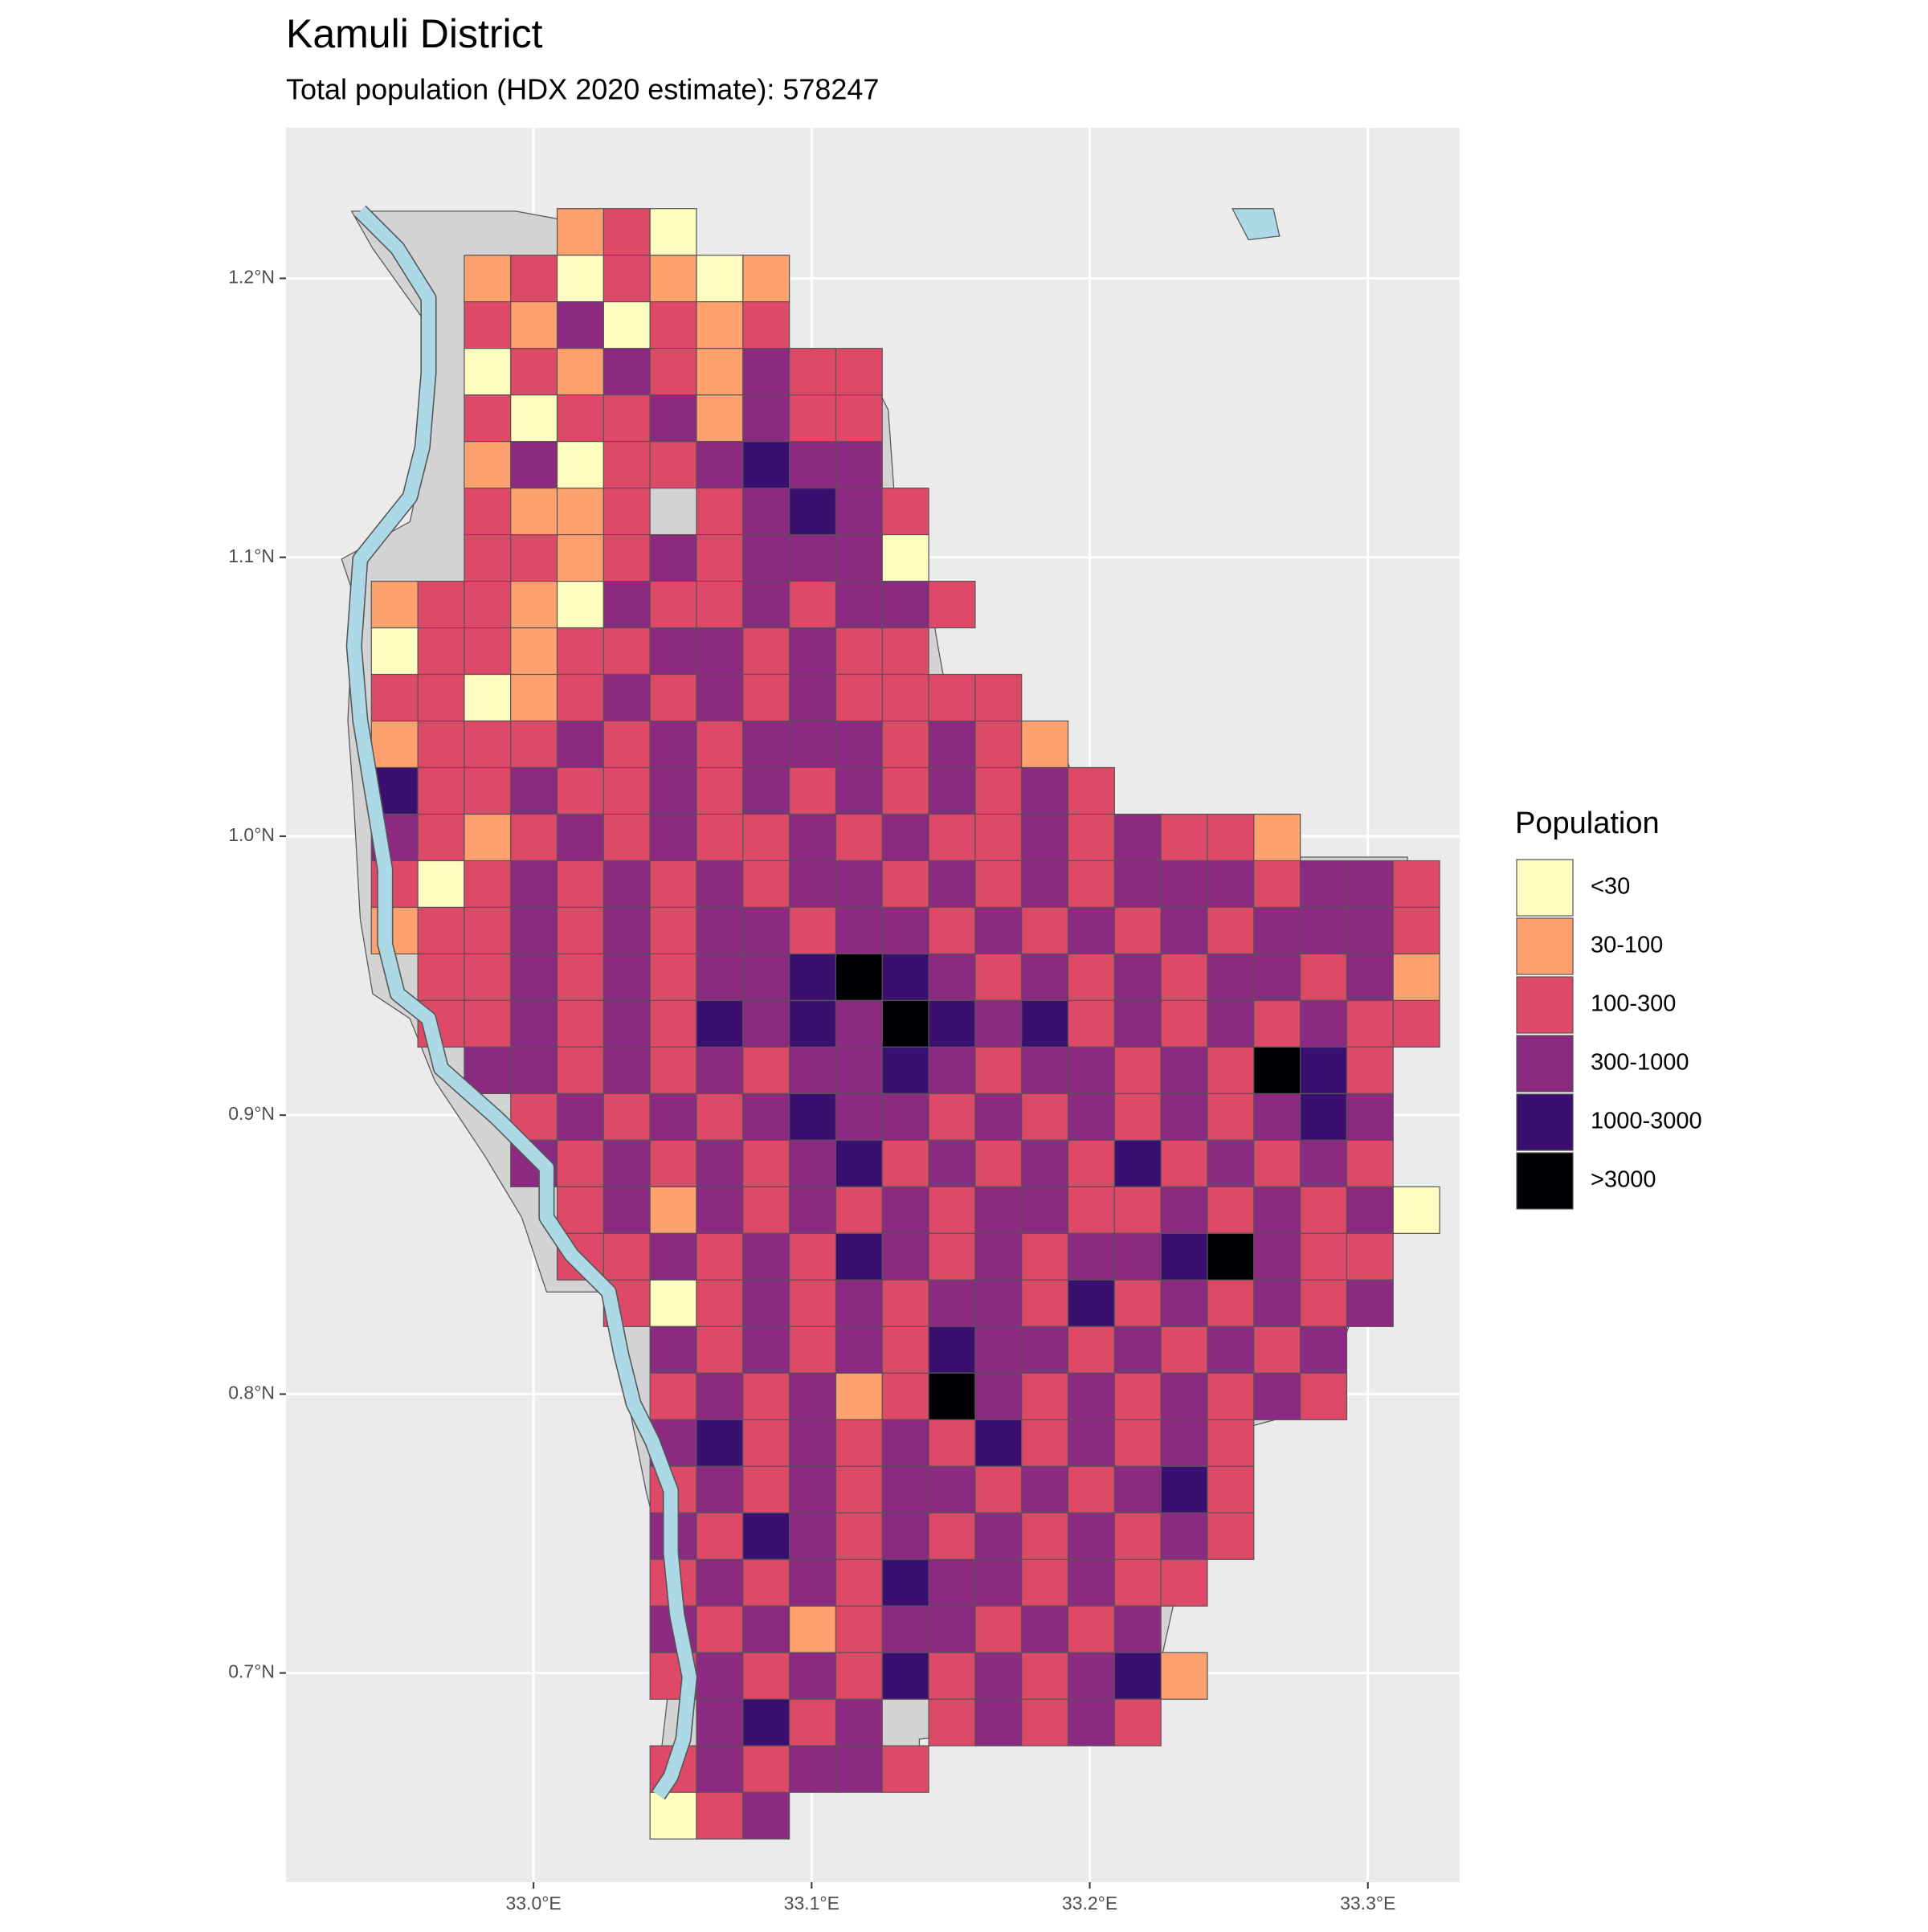 This screenshot has width=1928, height=1932. Describe the element at coordinates (1646, 1122) in the screenshot. I see `legend-label: 1000-3000` at that location.